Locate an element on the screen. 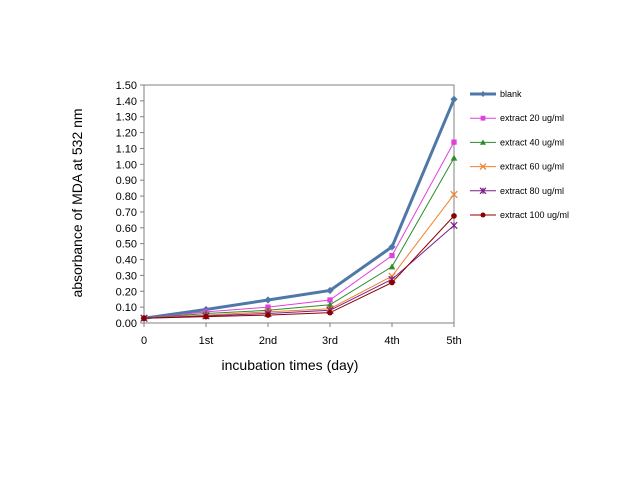  y-tick-label: 0.00 is located at coordinates (126, 324).